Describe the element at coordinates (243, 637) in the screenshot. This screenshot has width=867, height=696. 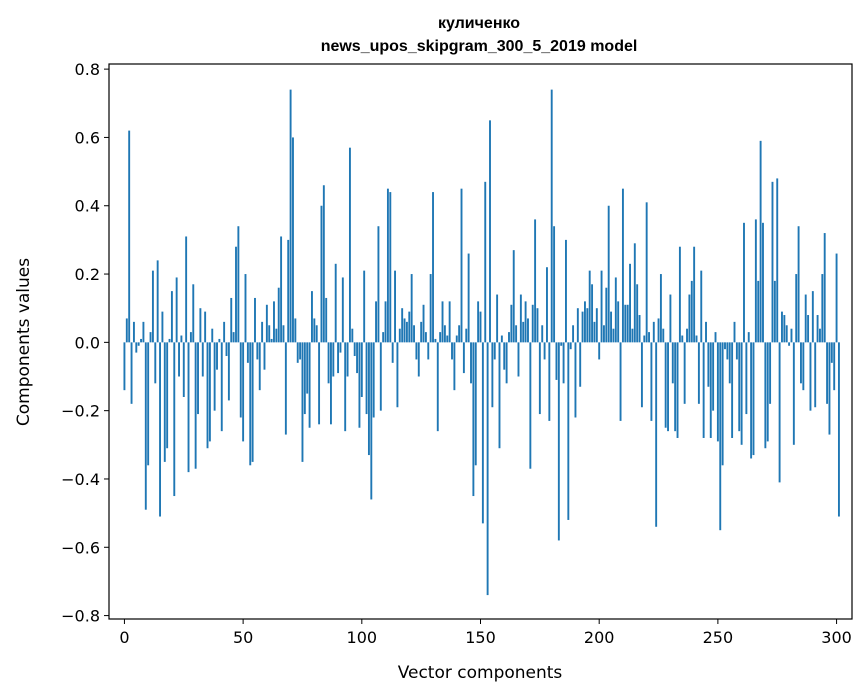
I see `x-tick-label: 50` at that location.